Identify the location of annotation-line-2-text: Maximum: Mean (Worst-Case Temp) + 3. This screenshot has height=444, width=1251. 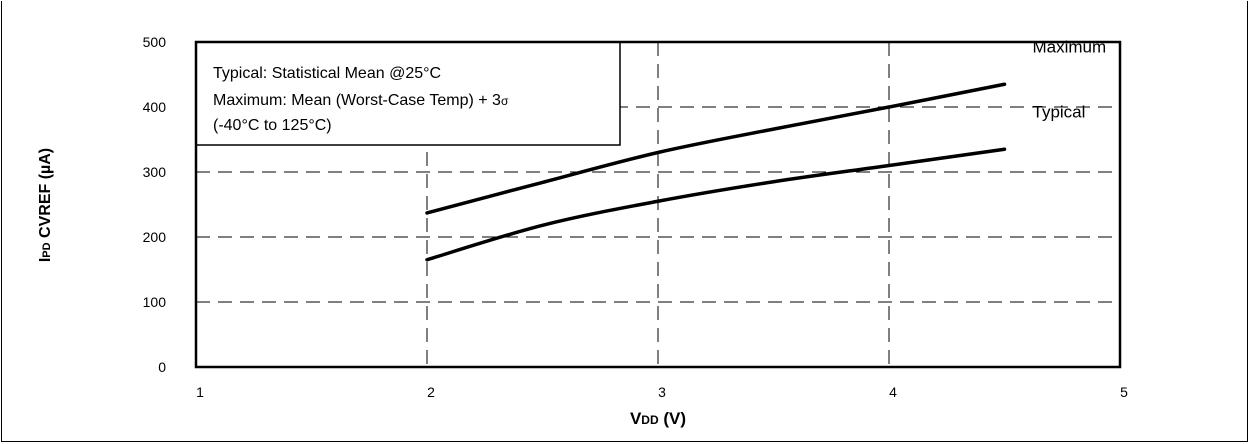
(357, 100).